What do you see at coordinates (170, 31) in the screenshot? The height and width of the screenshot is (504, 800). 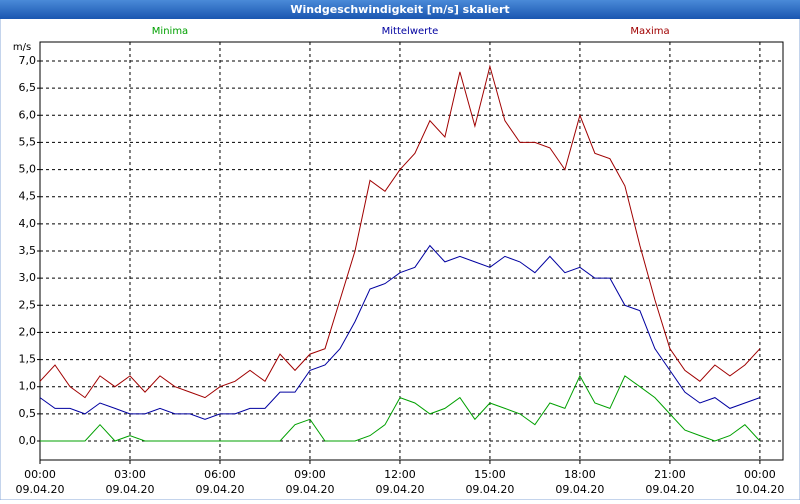 I see `legend-label: Minima` at bounding box center [170, 31].